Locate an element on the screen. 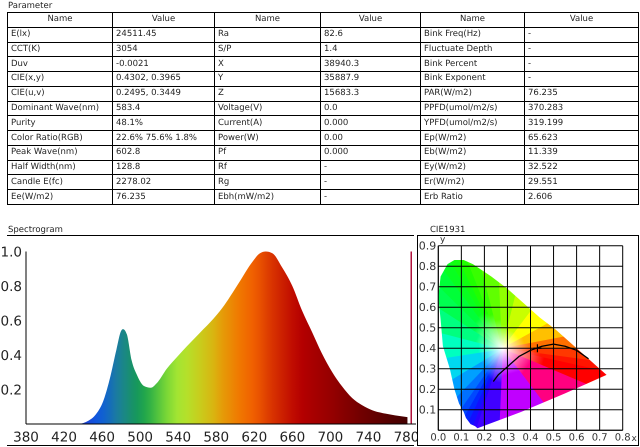 This screenshot has width=640, height=447. x-tick-label: 0.2 is located at coordinates (484, 438).